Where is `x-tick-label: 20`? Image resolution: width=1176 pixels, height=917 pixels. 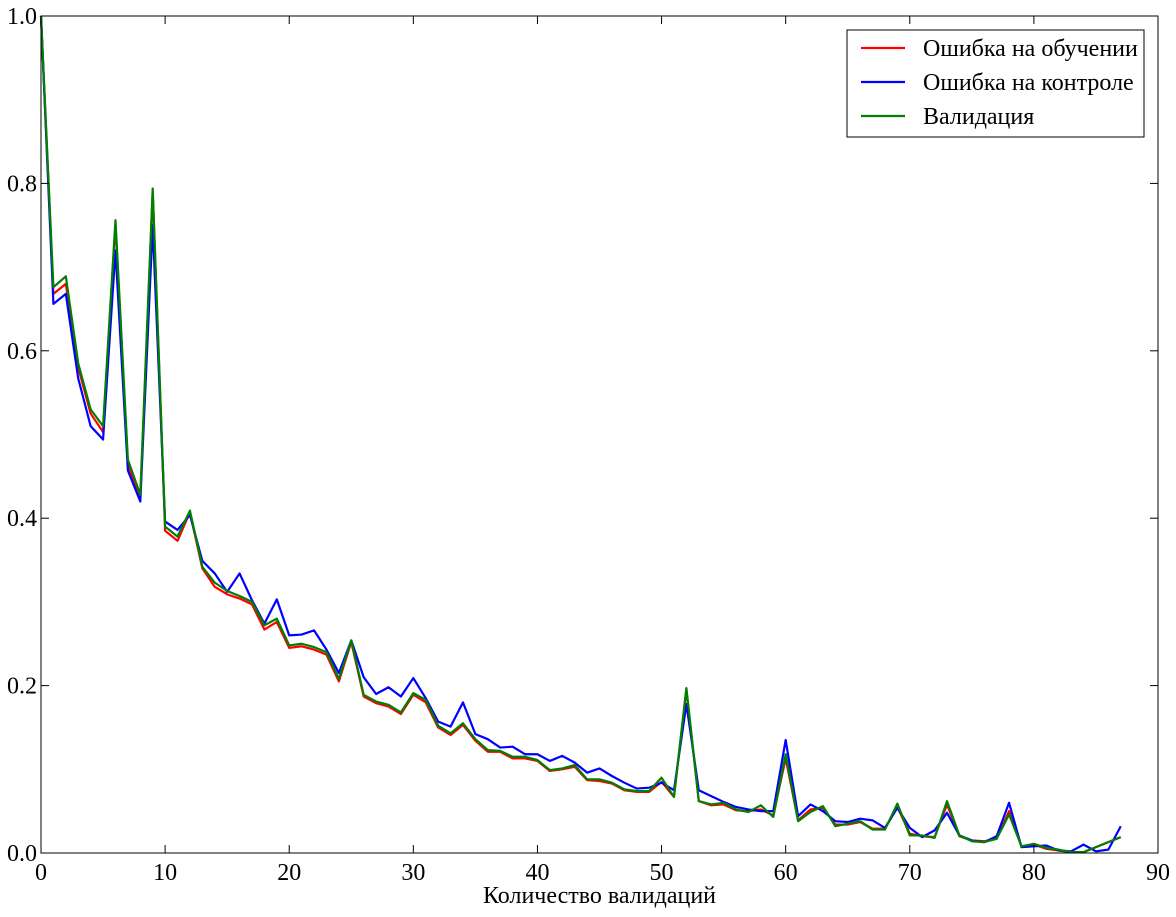 x-tick-label: 20 is located at coordinates (289, 873).